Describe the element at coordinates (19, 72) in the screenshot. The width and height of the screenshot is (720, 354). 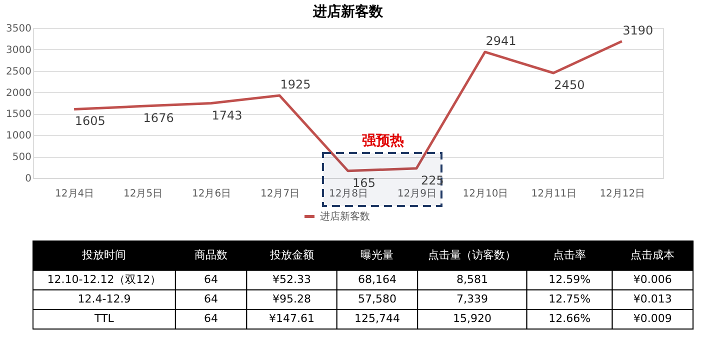
I see `y-tick-label: 2500` at that location.